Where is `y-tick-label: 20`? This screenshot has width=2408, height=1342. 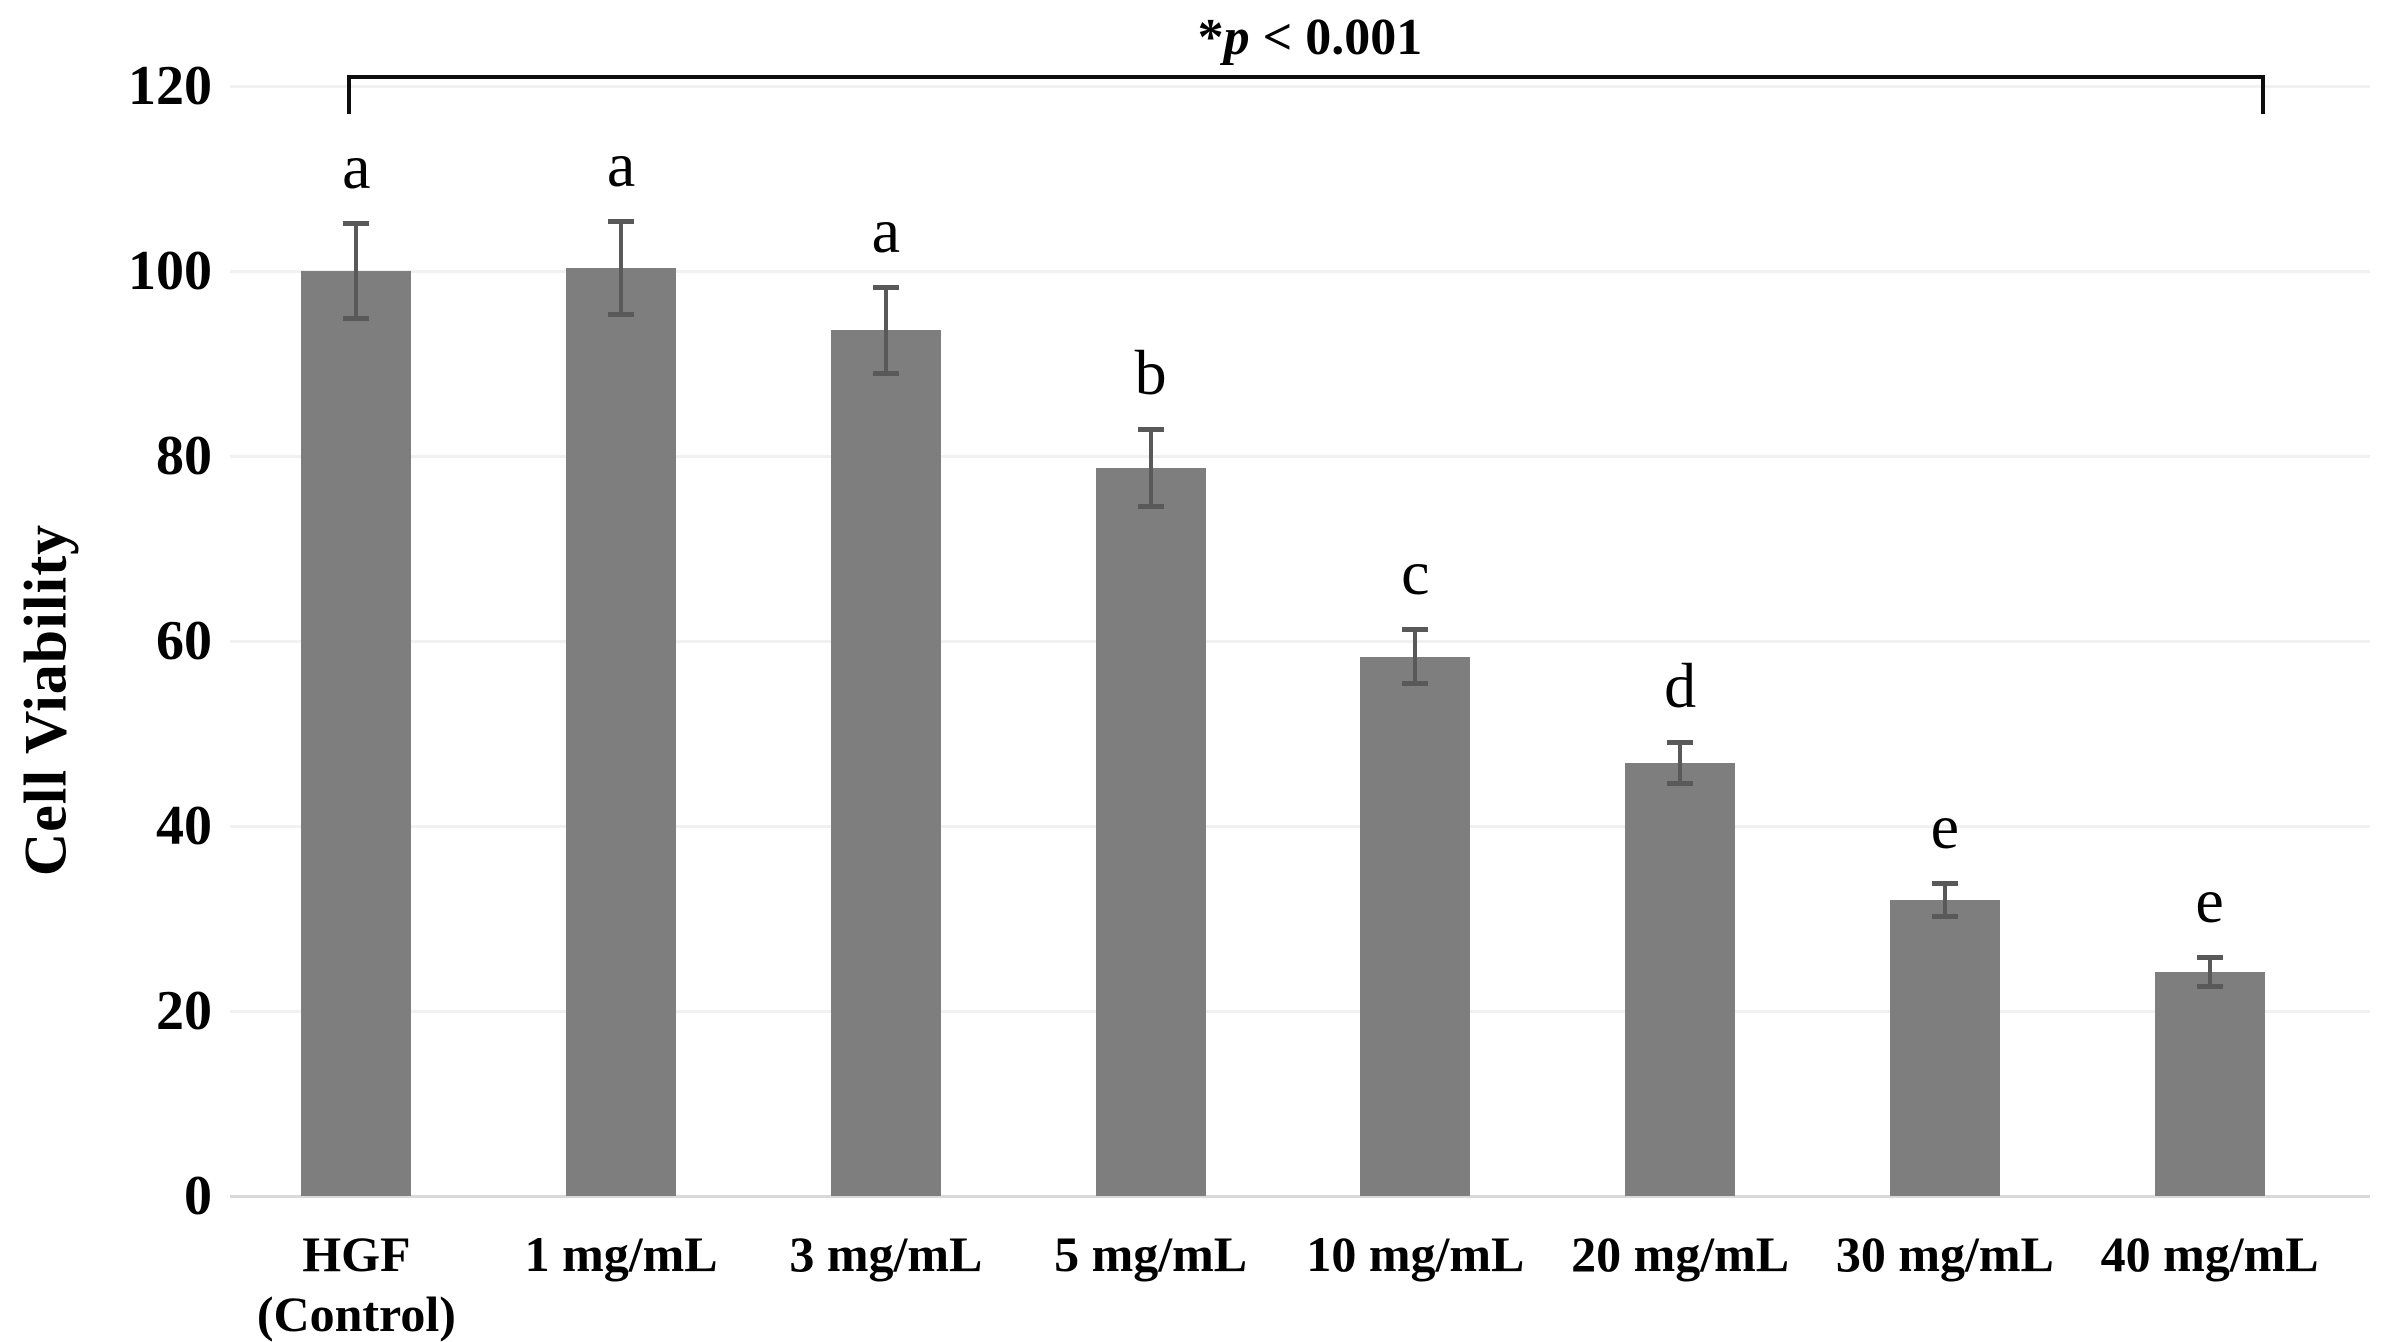 y-tick-label: 20 is located at coordinates (184, 1011).